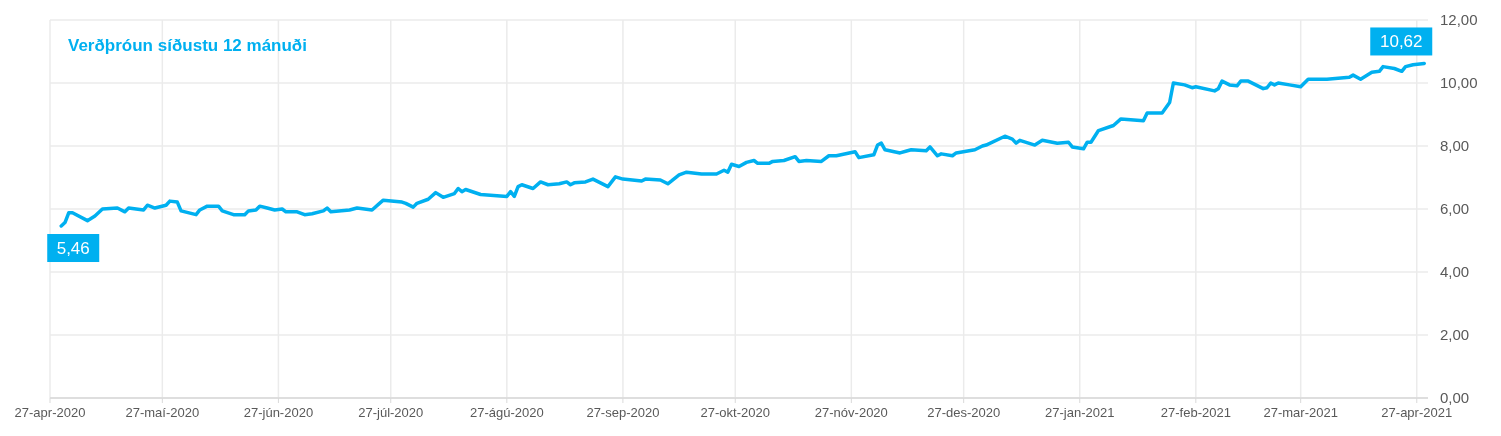 The width and height of the screenshot is (1501, 436). I want to click on x-tick-label: 27-mar-2021, so click(1300, 412).